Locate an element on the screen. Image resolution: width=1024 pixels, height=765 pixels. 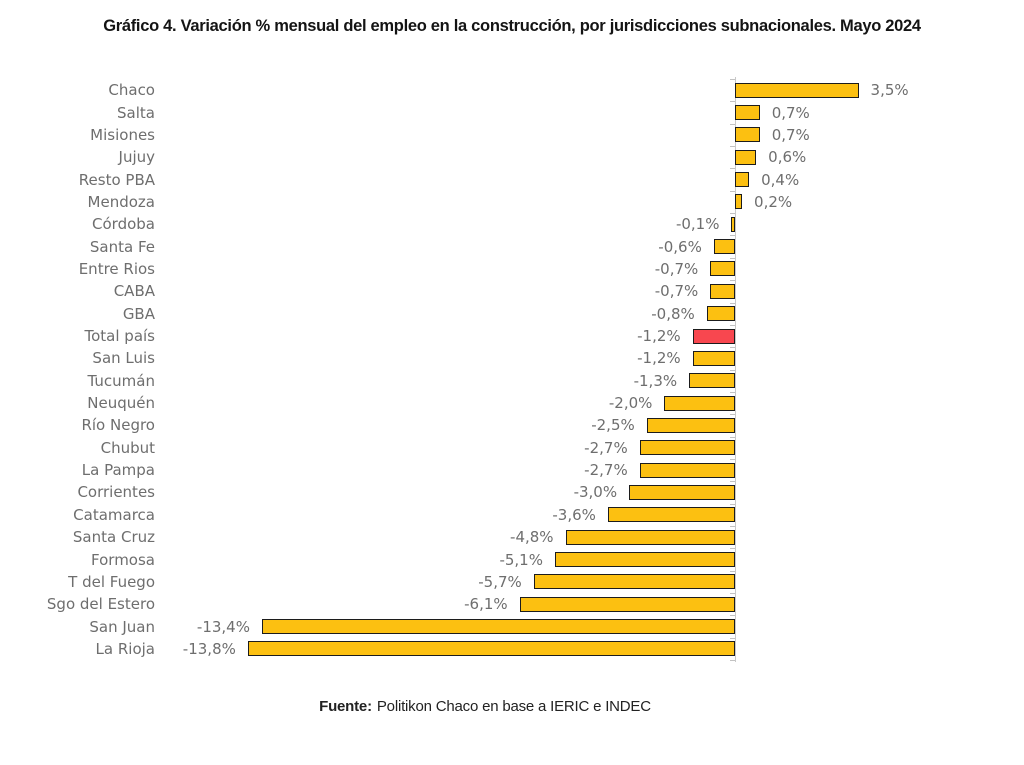
value-label: -3,0% is located at coordinates (595, 492).